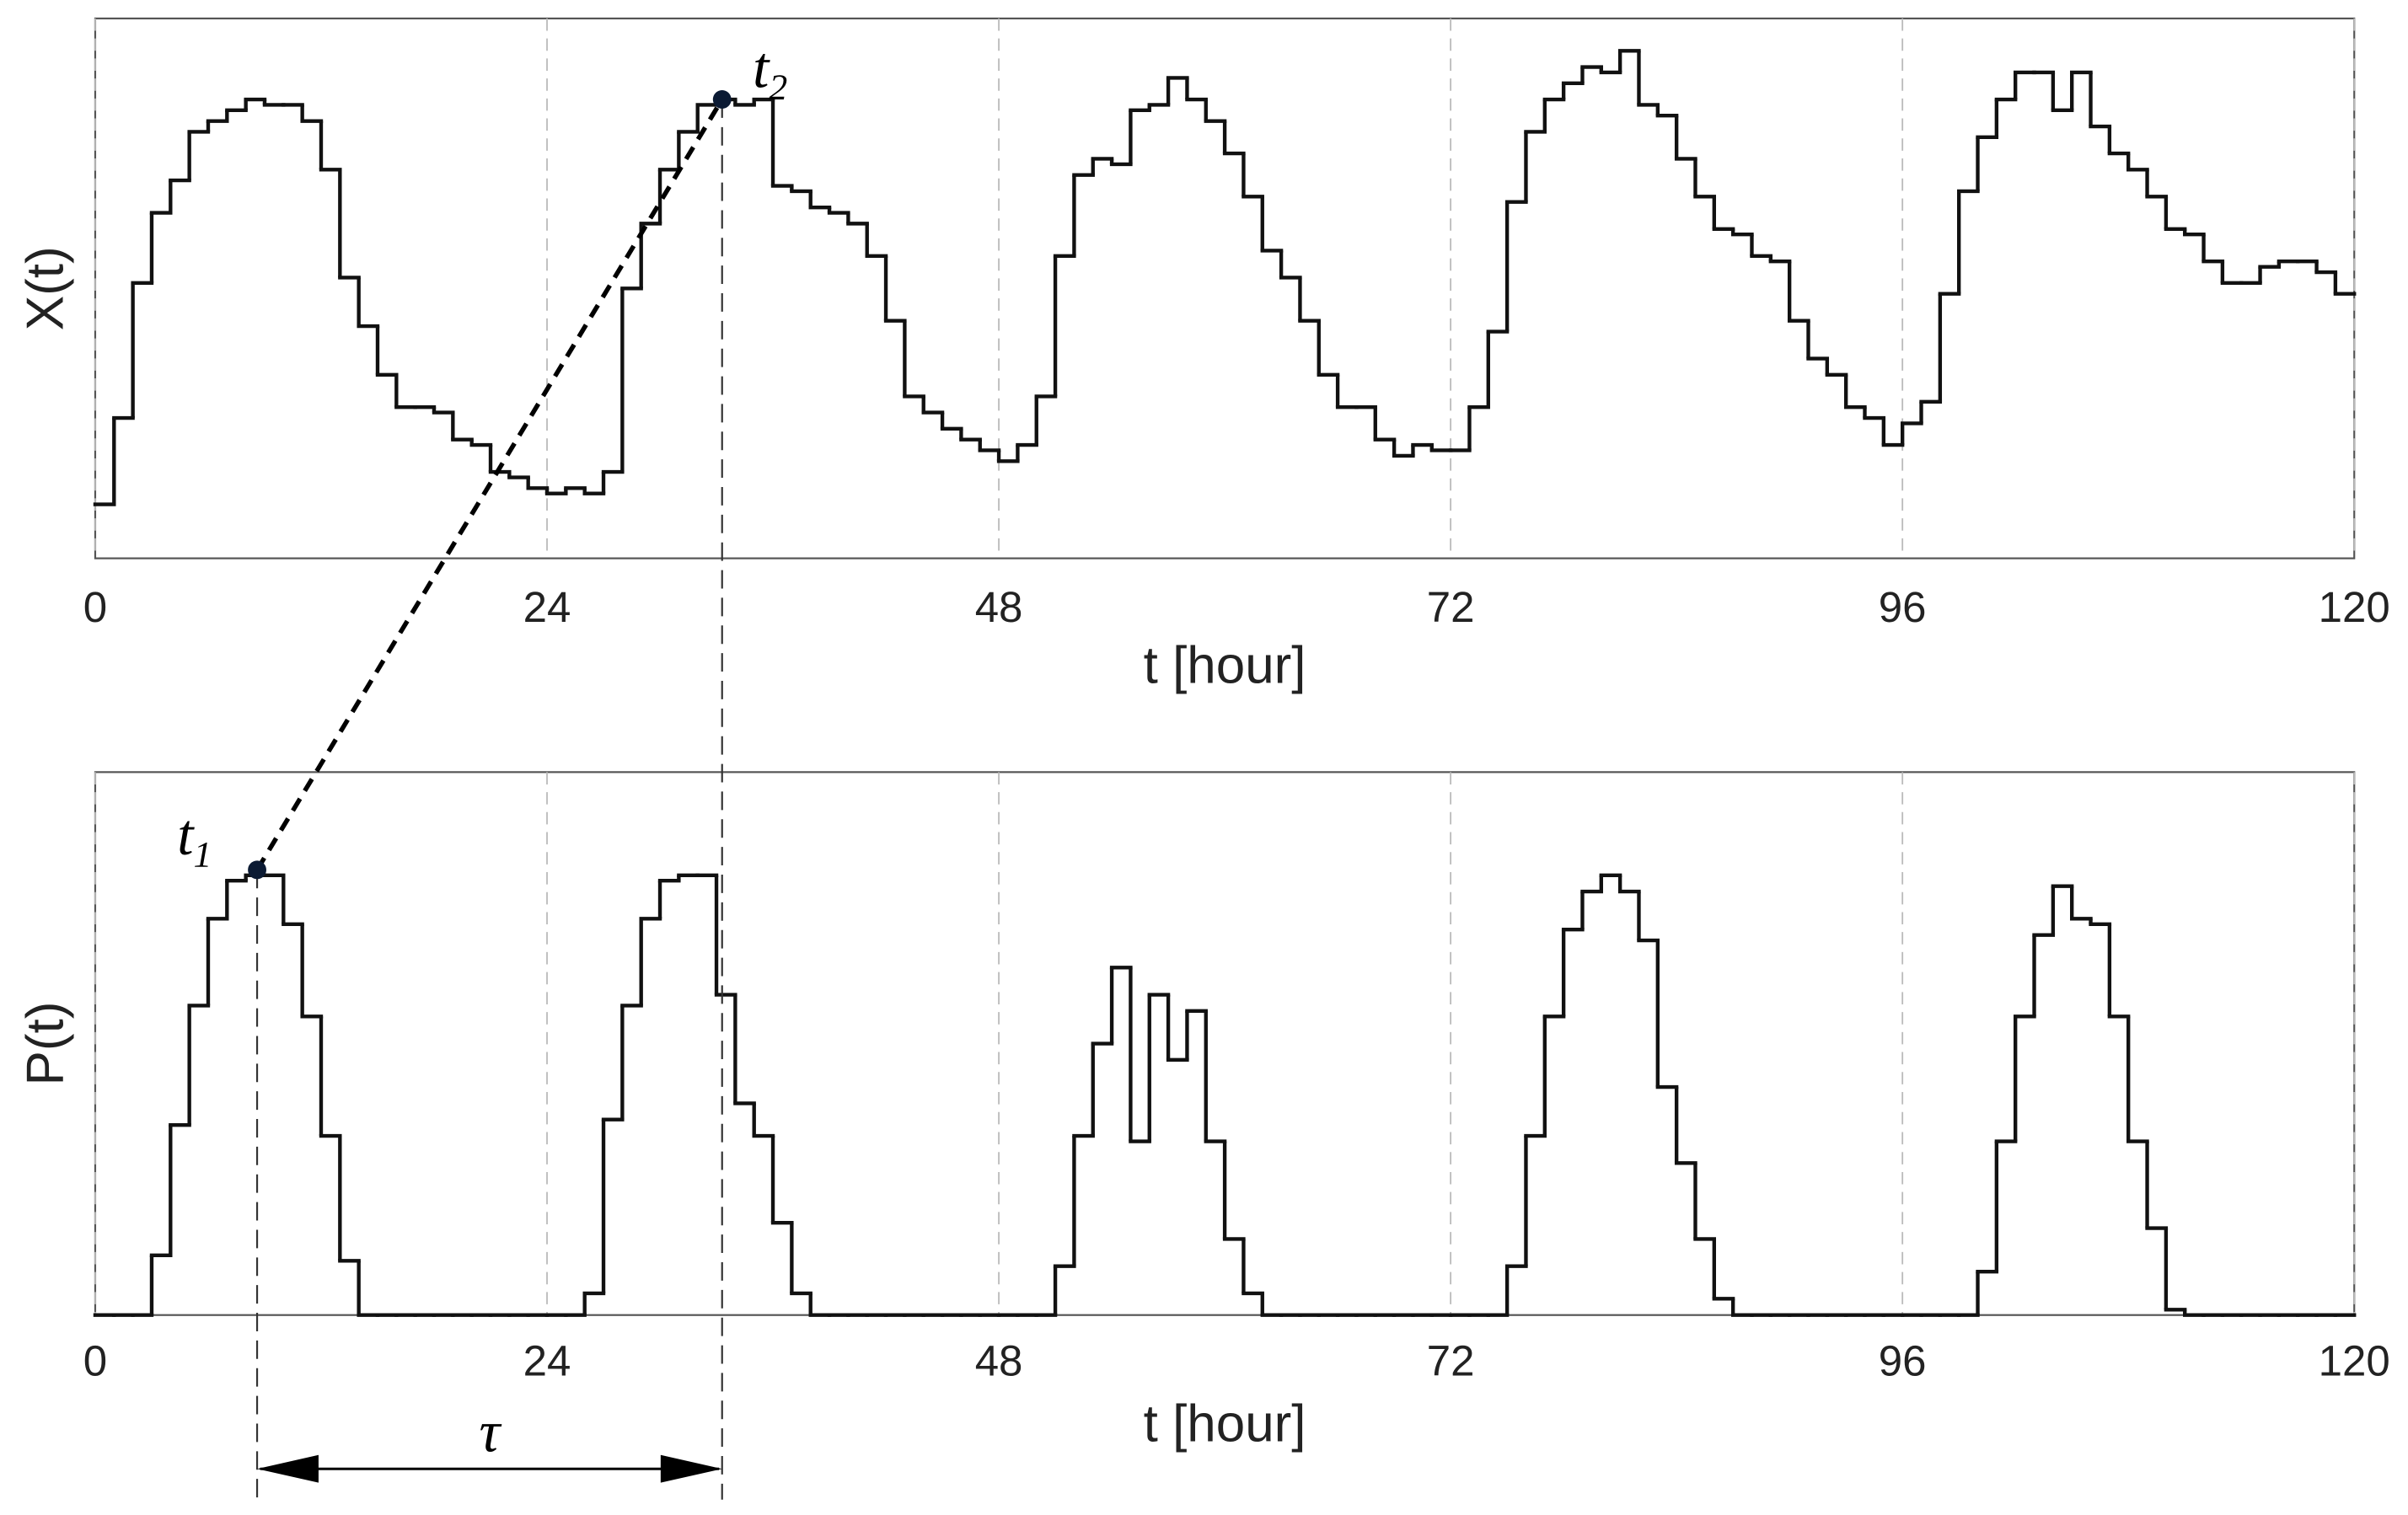 Image resolution: width=2408 pixels, height=1515 pixels. I want to click on connector, so click(490, 484).